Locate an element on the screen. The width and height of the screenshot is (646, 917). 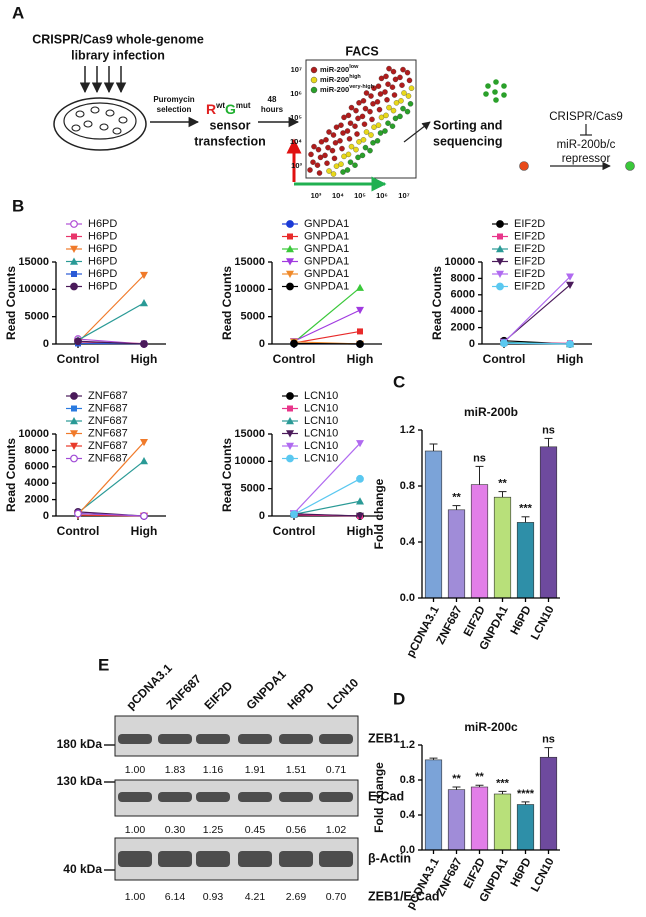
quant-value: 1.16 is located at coordinates (213, 770).